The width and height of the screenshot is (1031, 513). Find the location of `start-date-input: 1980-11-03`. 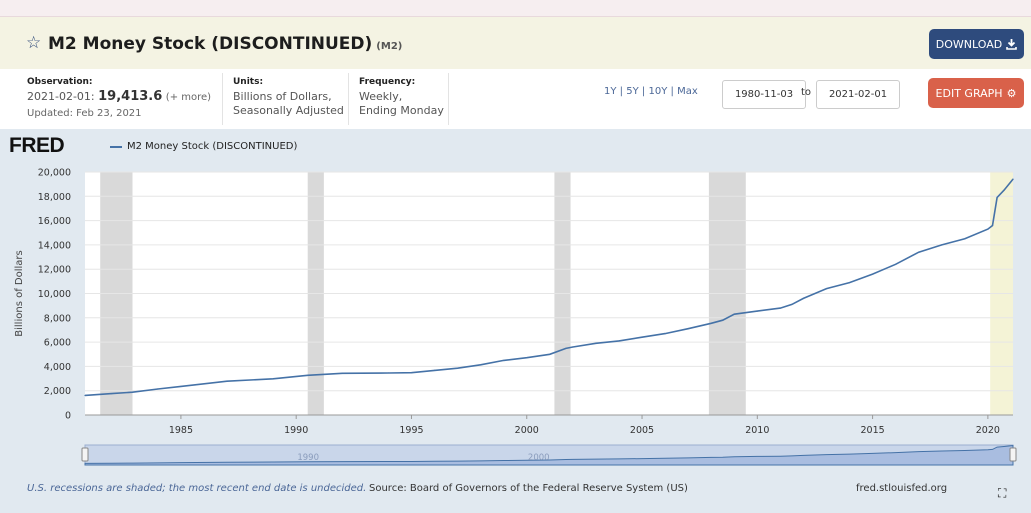

start-date-input: 1980-11-03 is located at coordinates (764, 94).